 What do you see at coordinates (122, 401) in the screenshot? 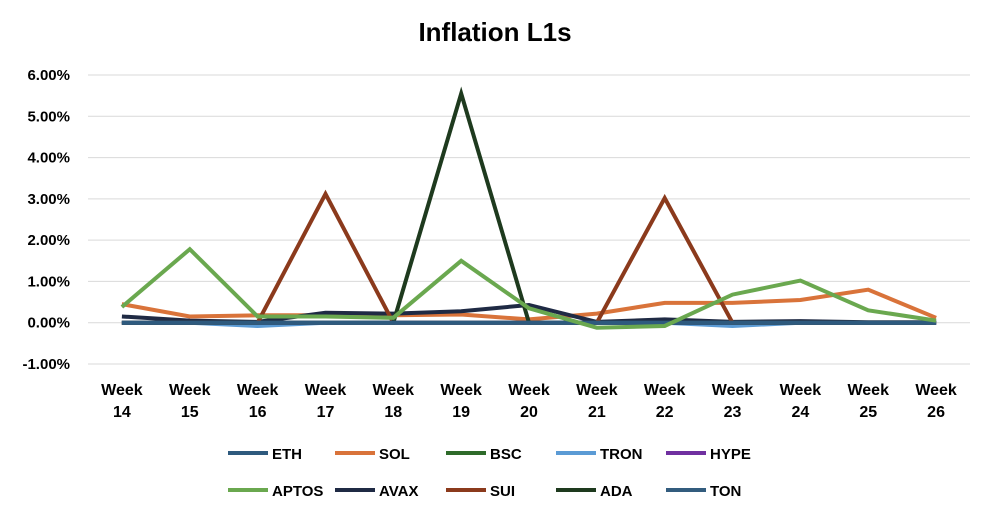
I see `x-tick-label: Week 14` at bounding box center [122, 401].